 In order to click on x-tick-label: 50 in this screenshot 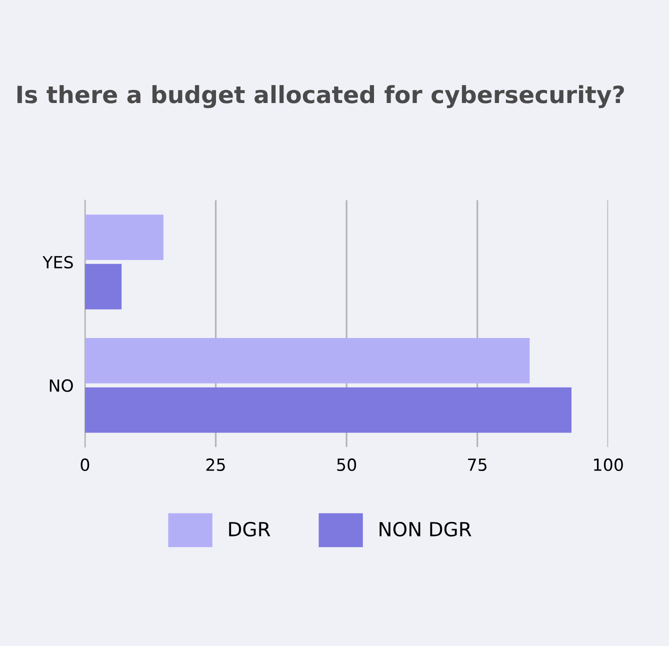, I will do `click(346, 465)`.